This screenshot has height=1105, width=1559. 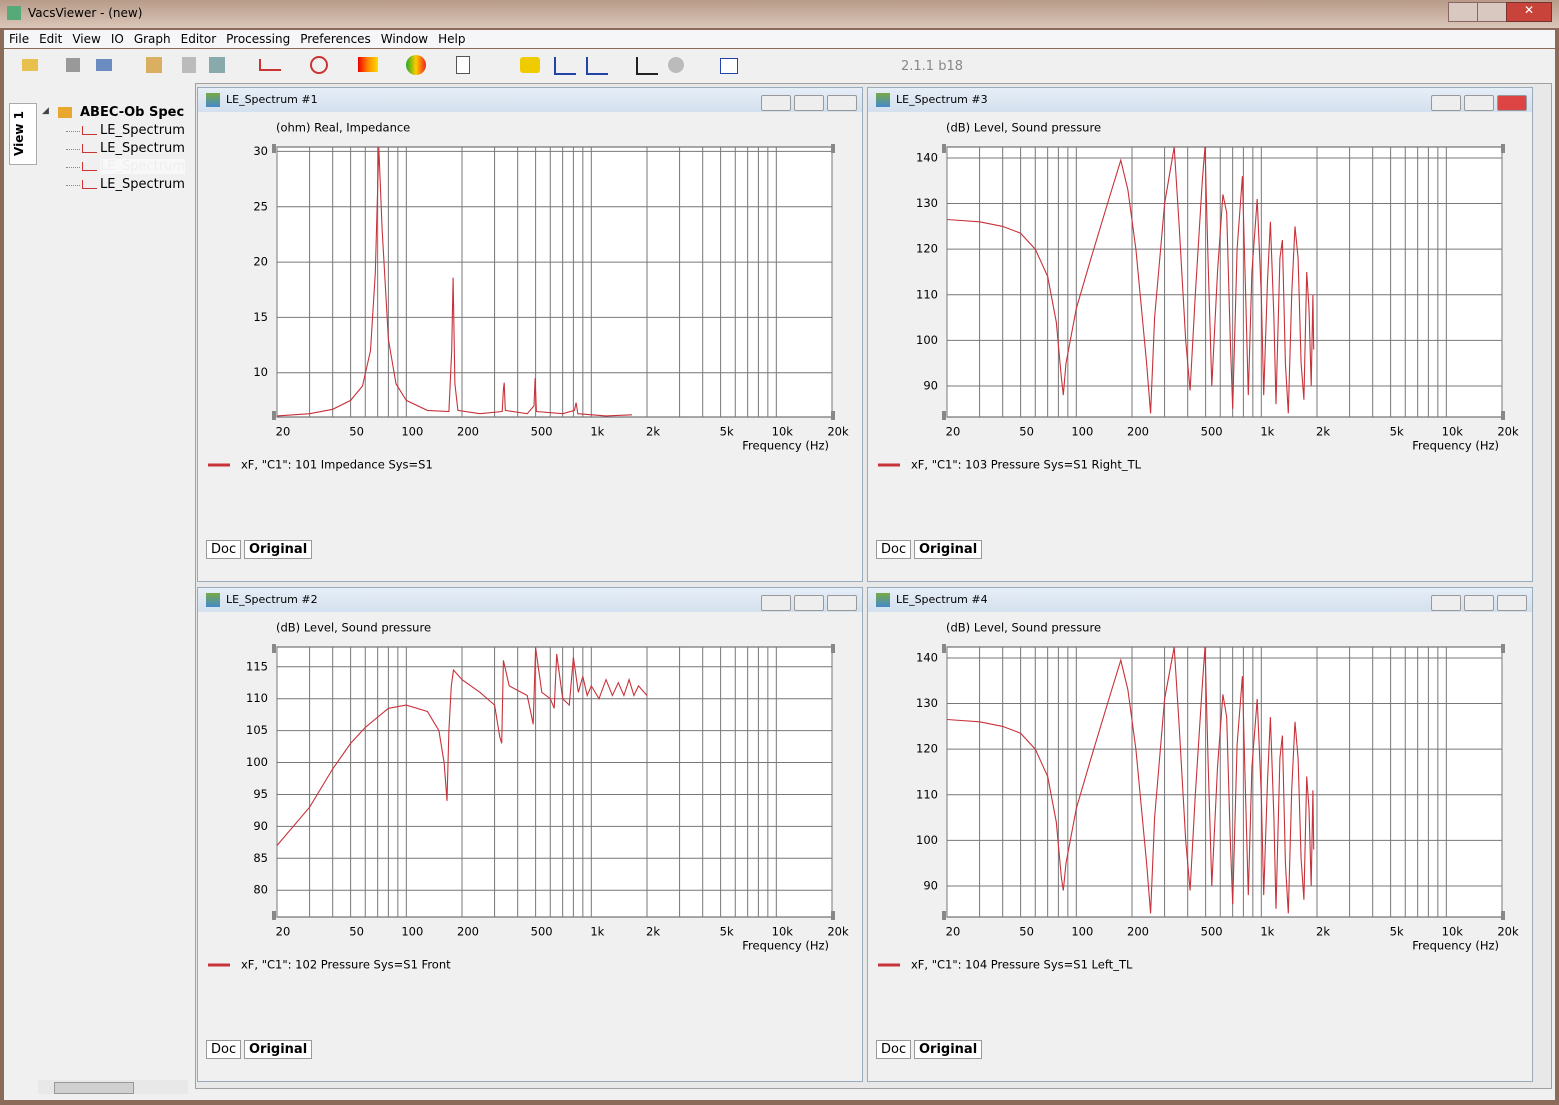 I want to click on xy-button, so click(x=565, y=66).